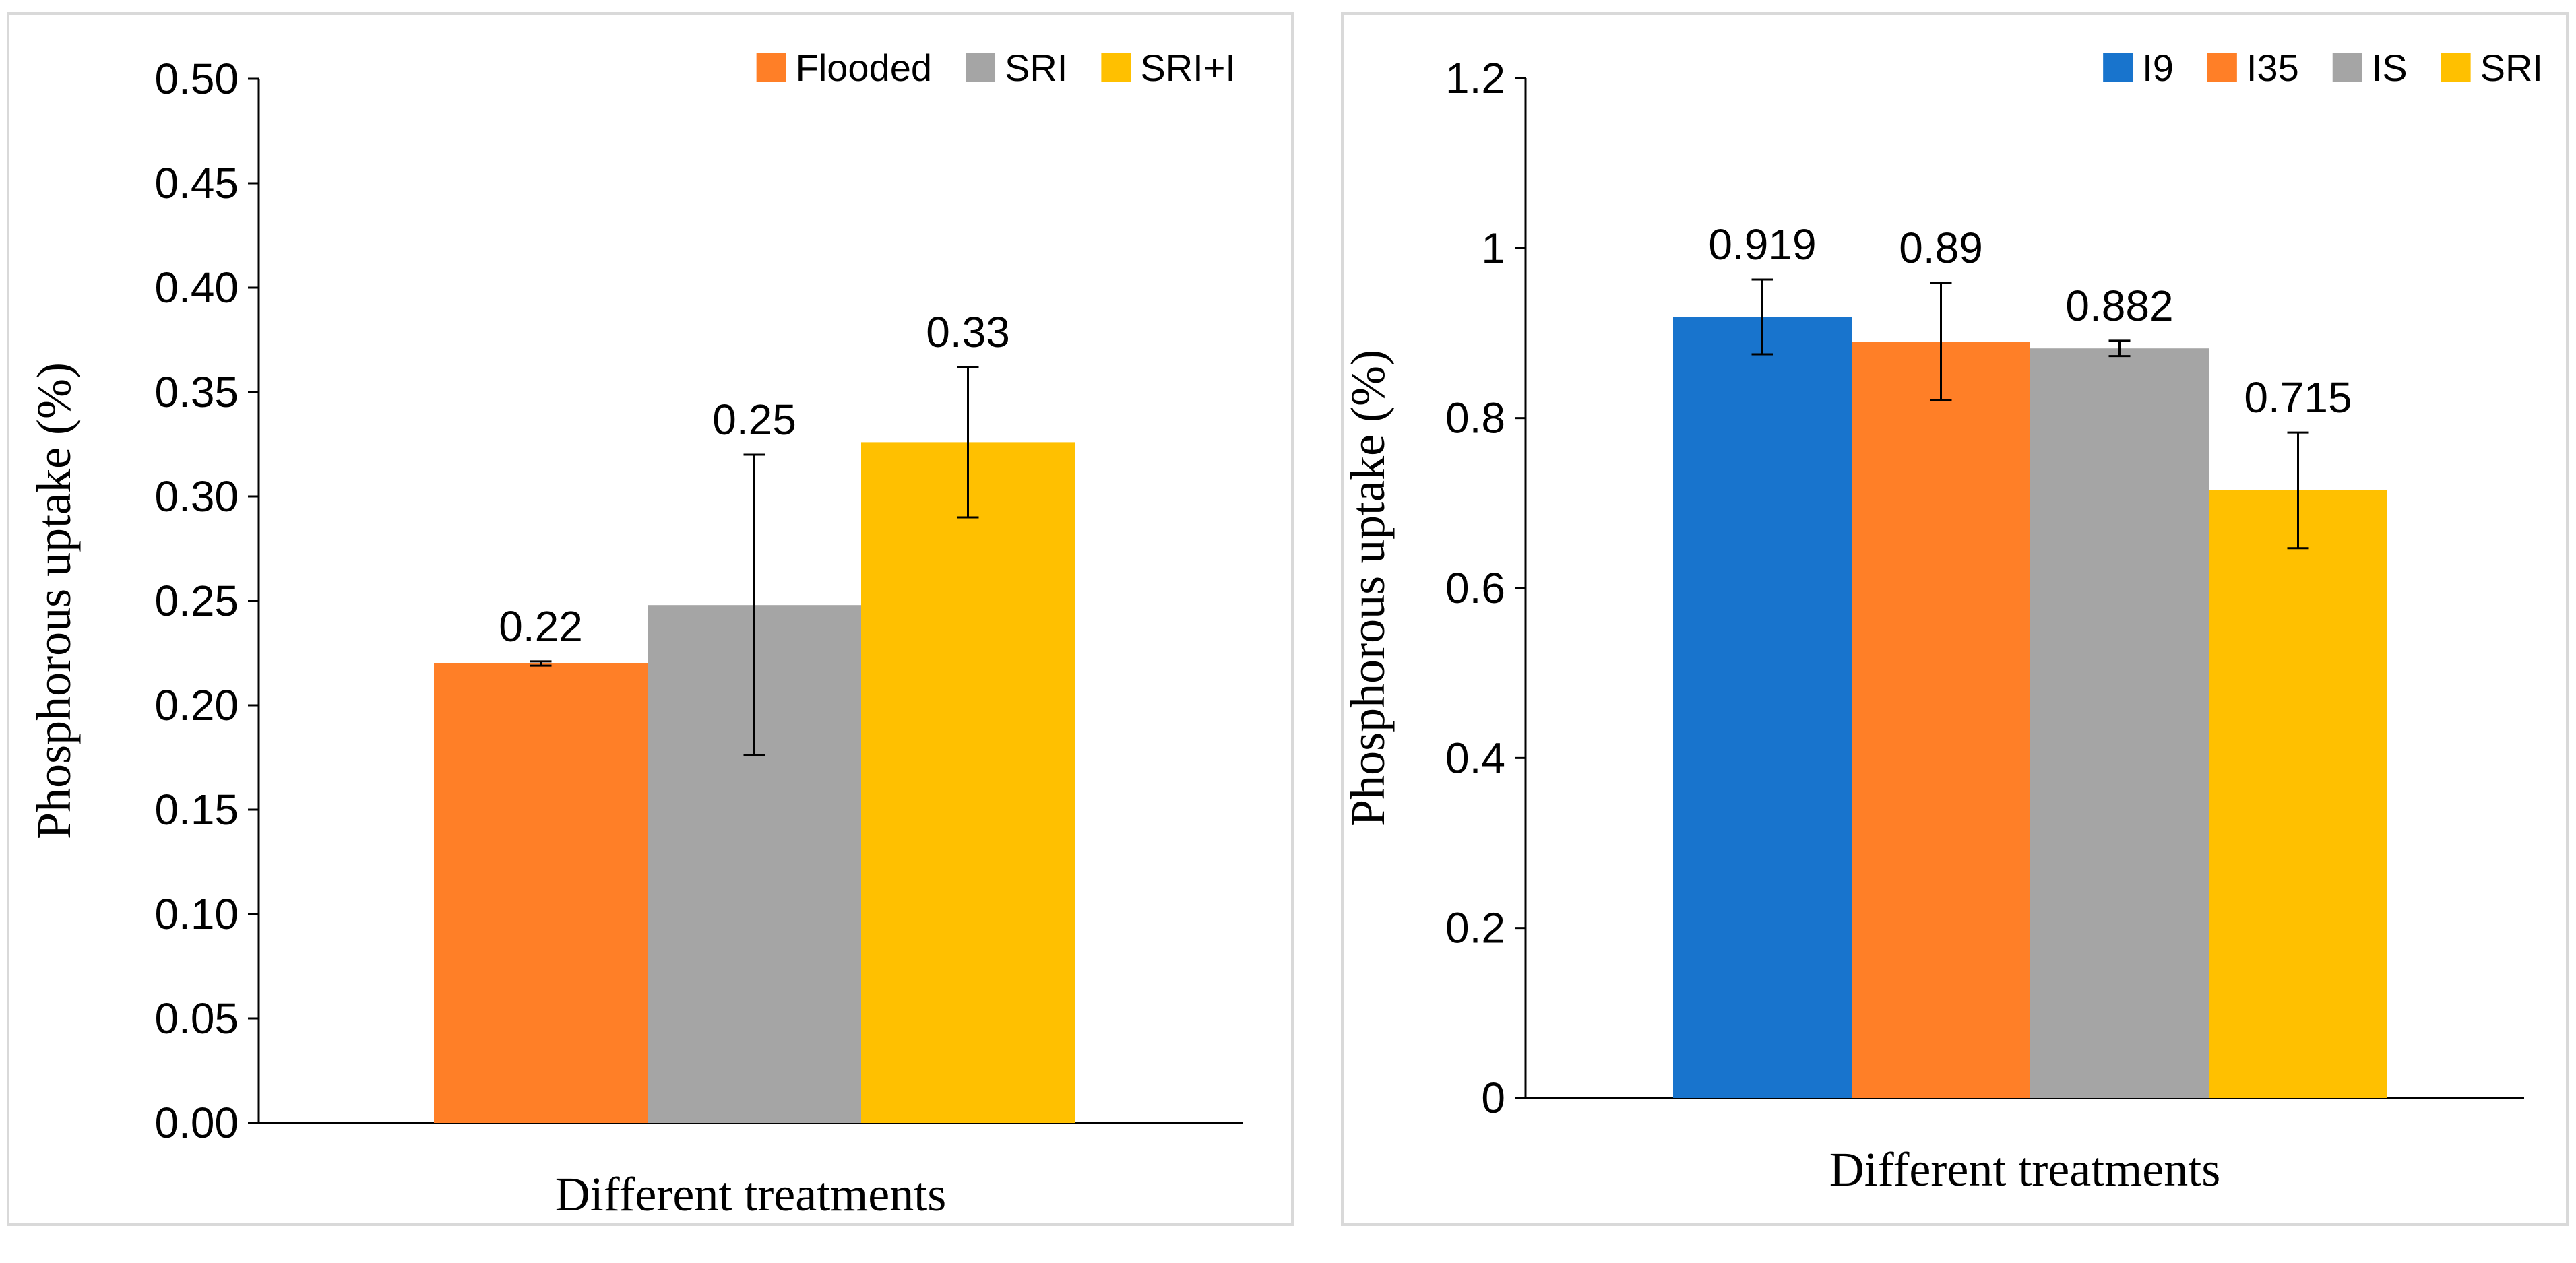  Describe the element at coordinates (541, 893) in the screenshot. I see `left-bar-flooded` at that location.